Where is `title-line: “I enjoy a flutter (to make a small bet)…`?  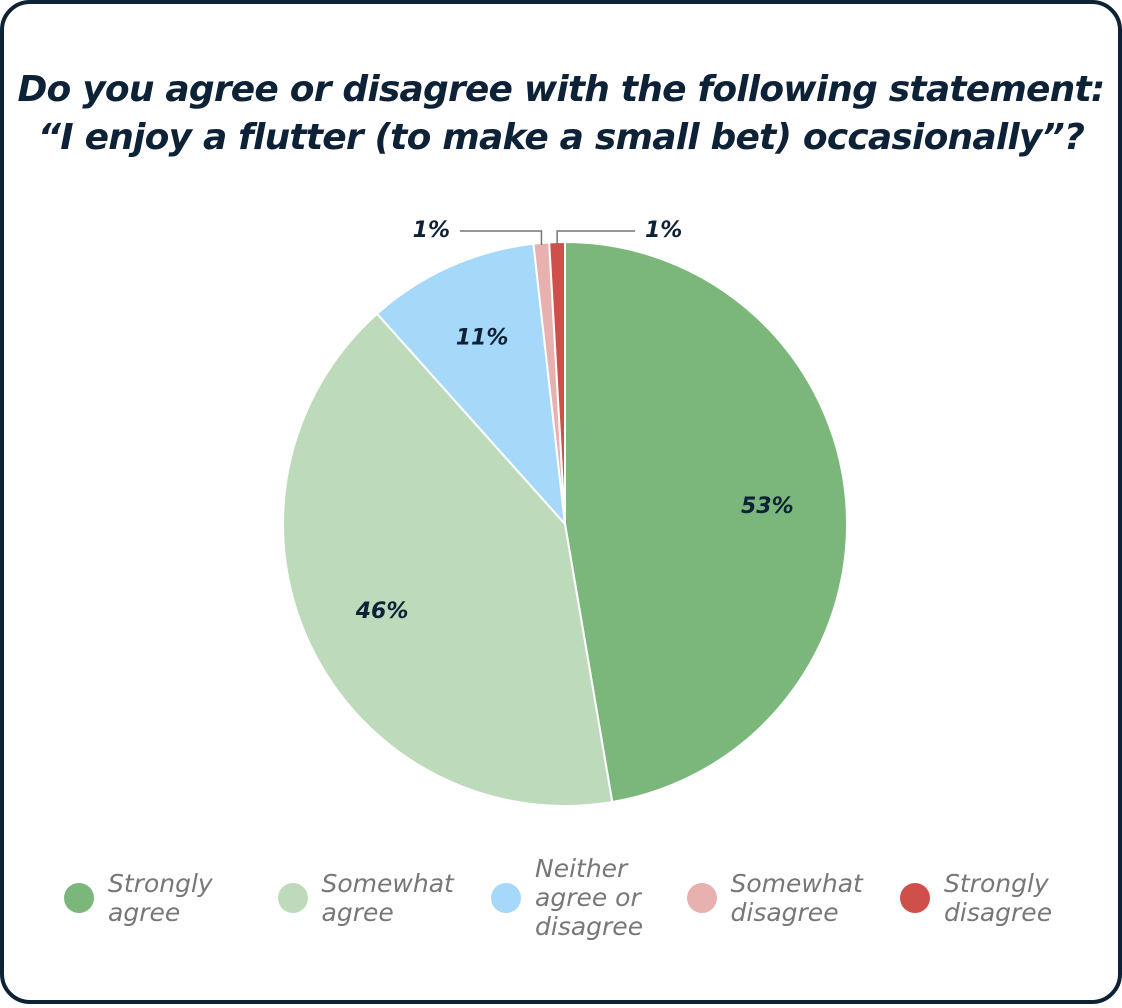
title-line: “I enjoy a flutter (to make a small bet)… is located at coordinates (561, 137).